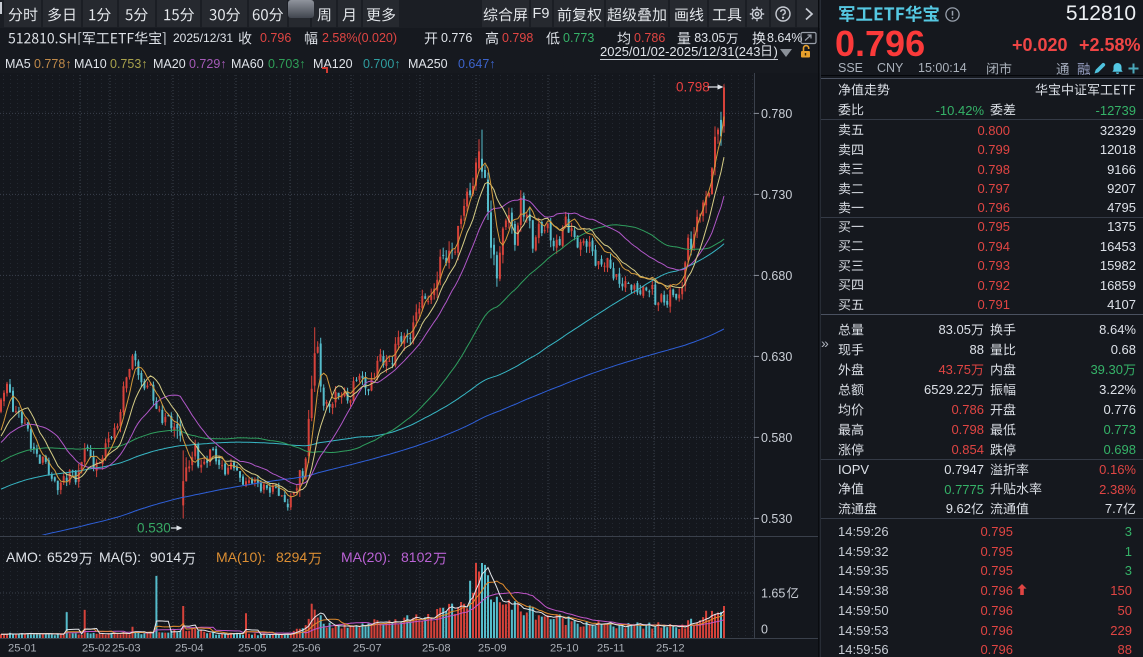 The image size is (1143, 657). I want to click on svg-text: 25-01, so click(22, 649).